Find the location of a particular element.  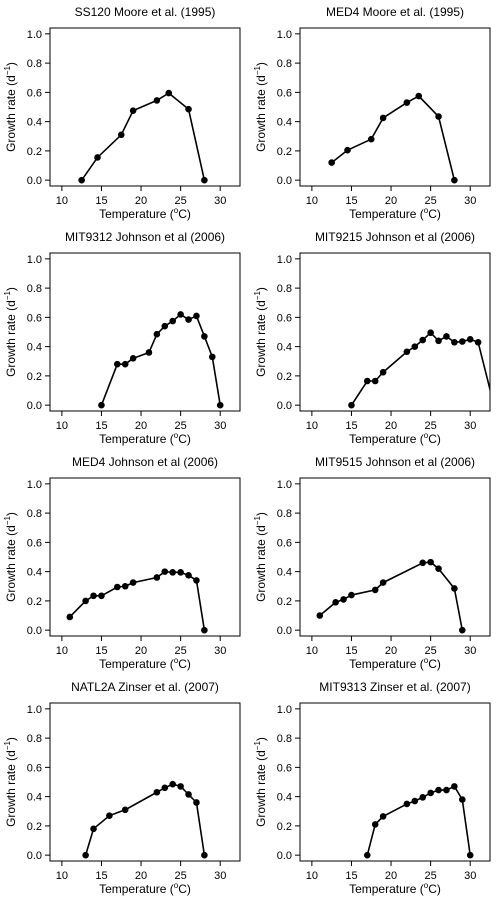

y-axis-label-sup: −1 is located at coordinates (257, 71).